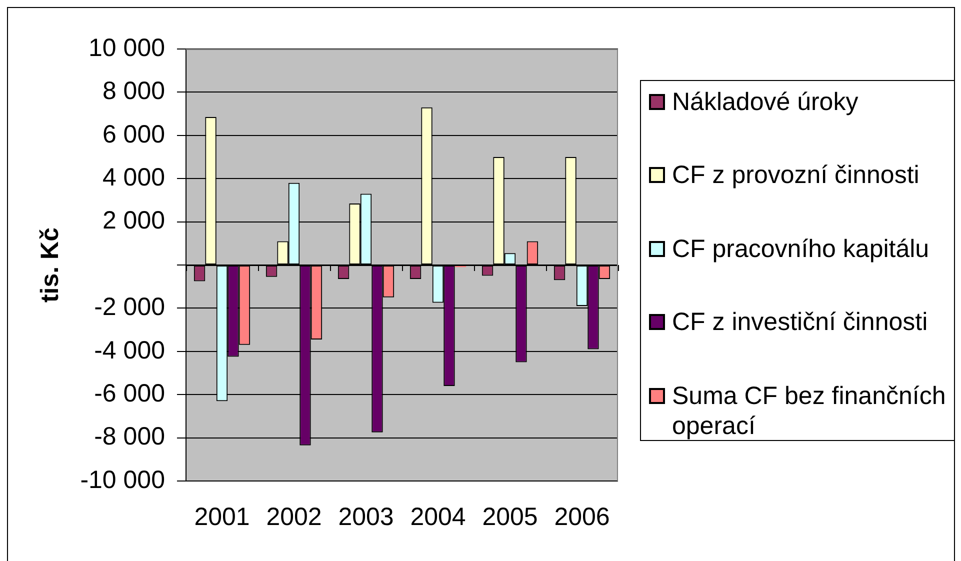 The image size is (961, 561). What do you see at coordinates (222, 516) in the screenshot?
I see `x-tick-label: 2001` at bounding box center [222, 516].